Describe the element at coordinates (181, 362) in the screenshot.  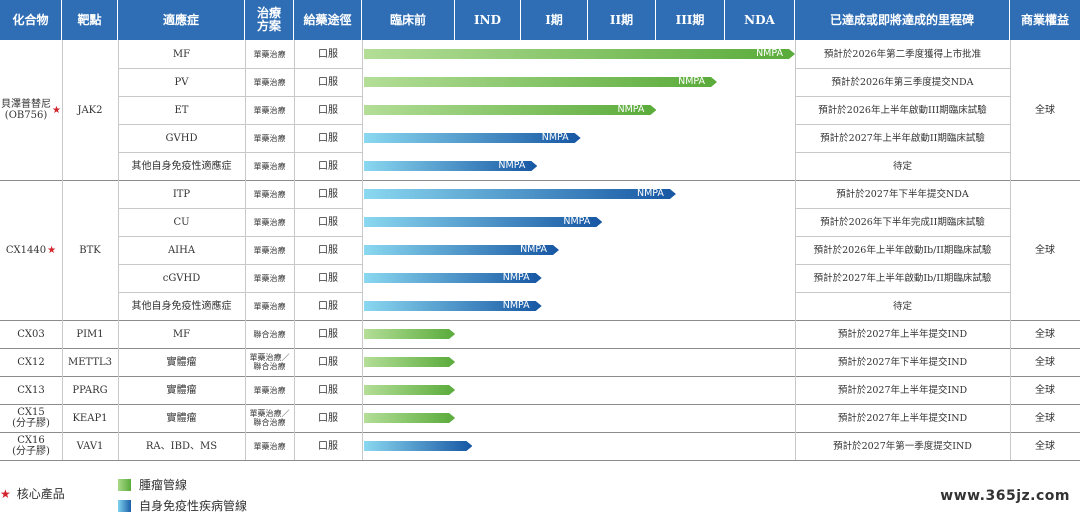
I see `indication-cell: 實體瘤` at that location.